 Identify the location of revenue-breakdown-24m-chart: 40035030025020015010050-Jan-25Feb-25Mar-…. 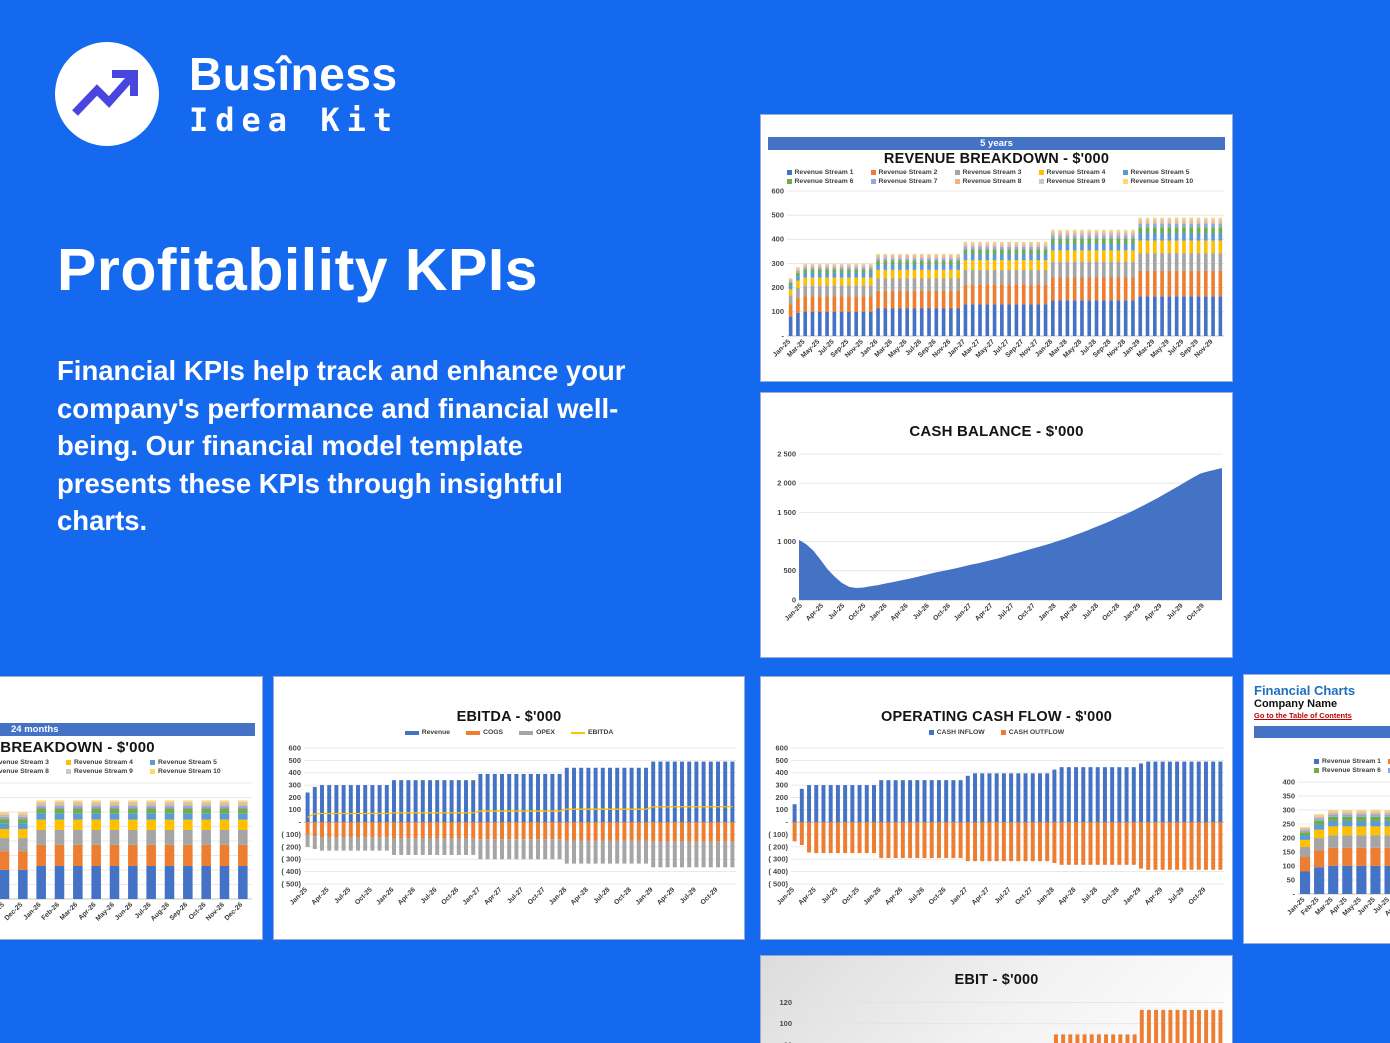
(131, 857).